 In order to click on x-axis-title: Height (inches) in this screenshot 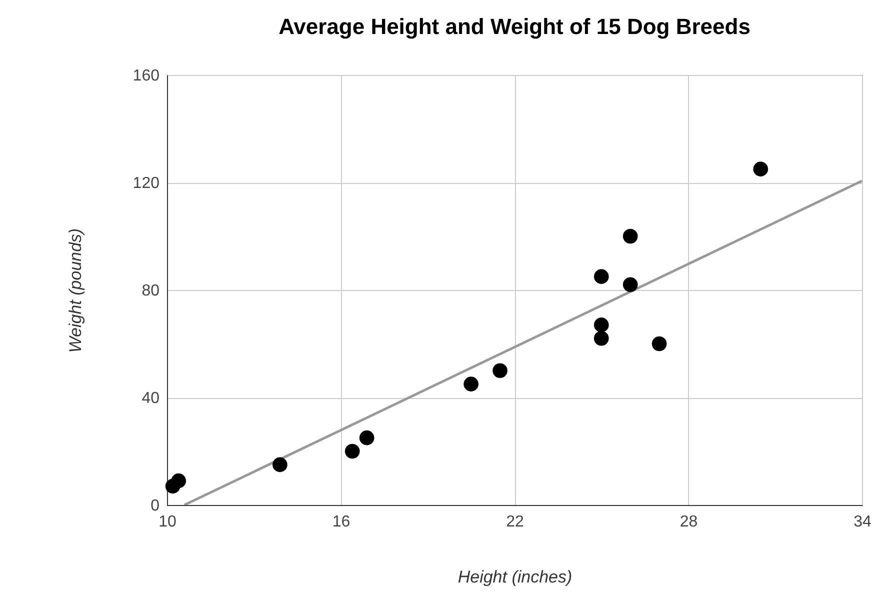, I will do `click(515, 577)`.